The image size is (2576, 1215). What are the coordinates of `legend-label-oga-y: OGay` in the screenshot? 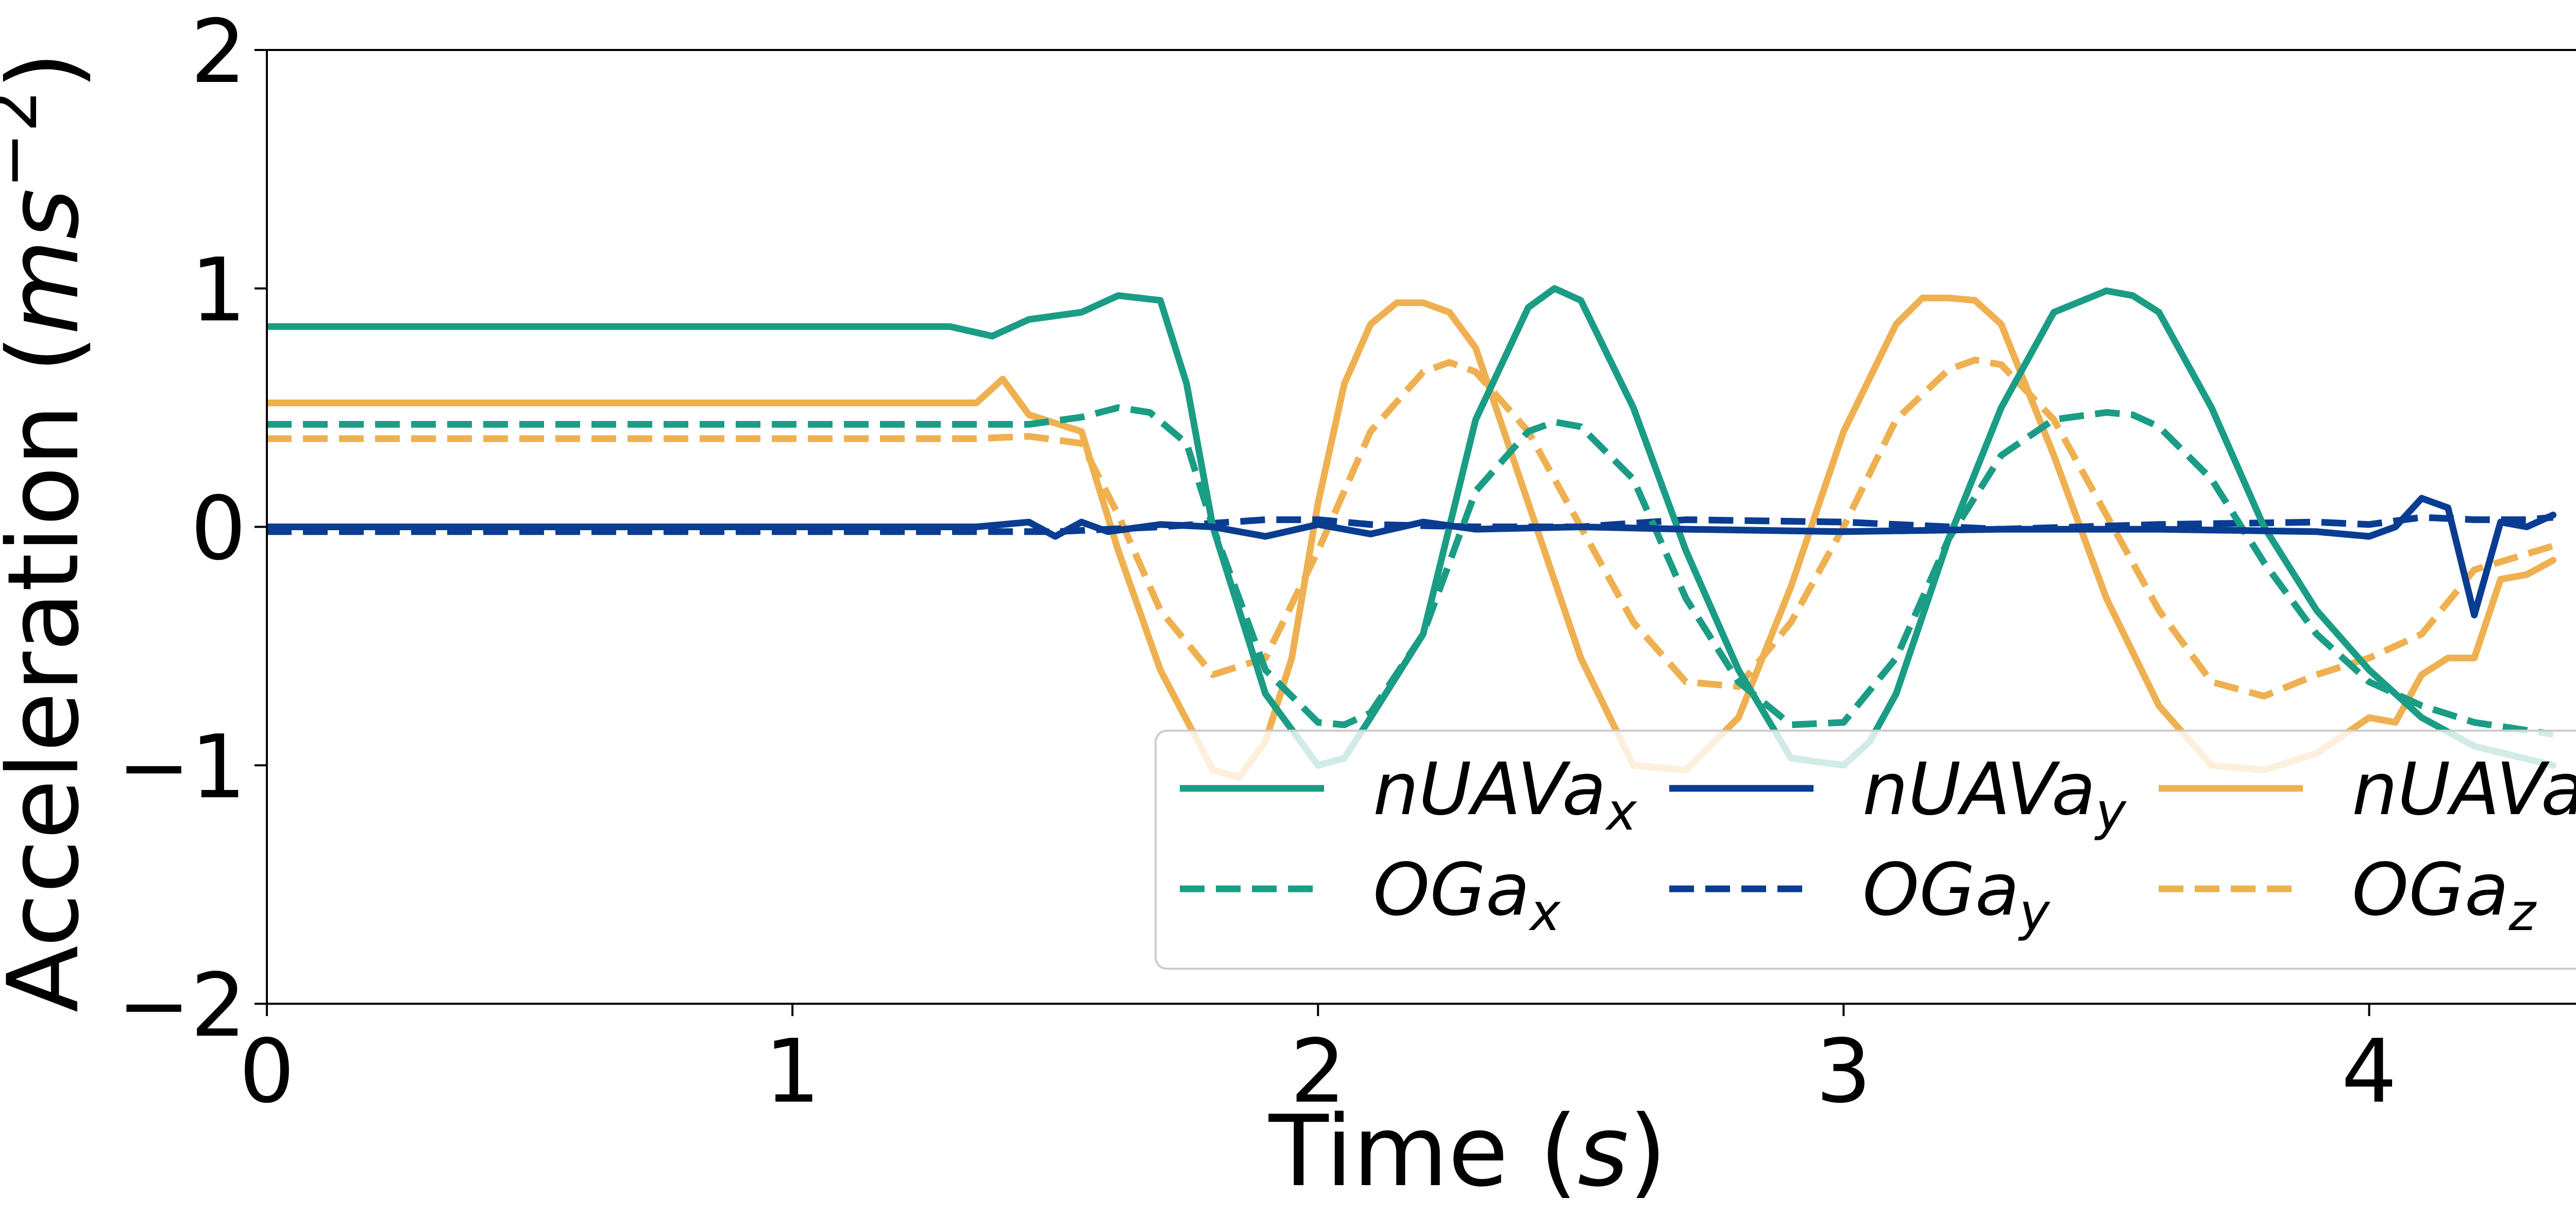 It's located at (1956, 895).